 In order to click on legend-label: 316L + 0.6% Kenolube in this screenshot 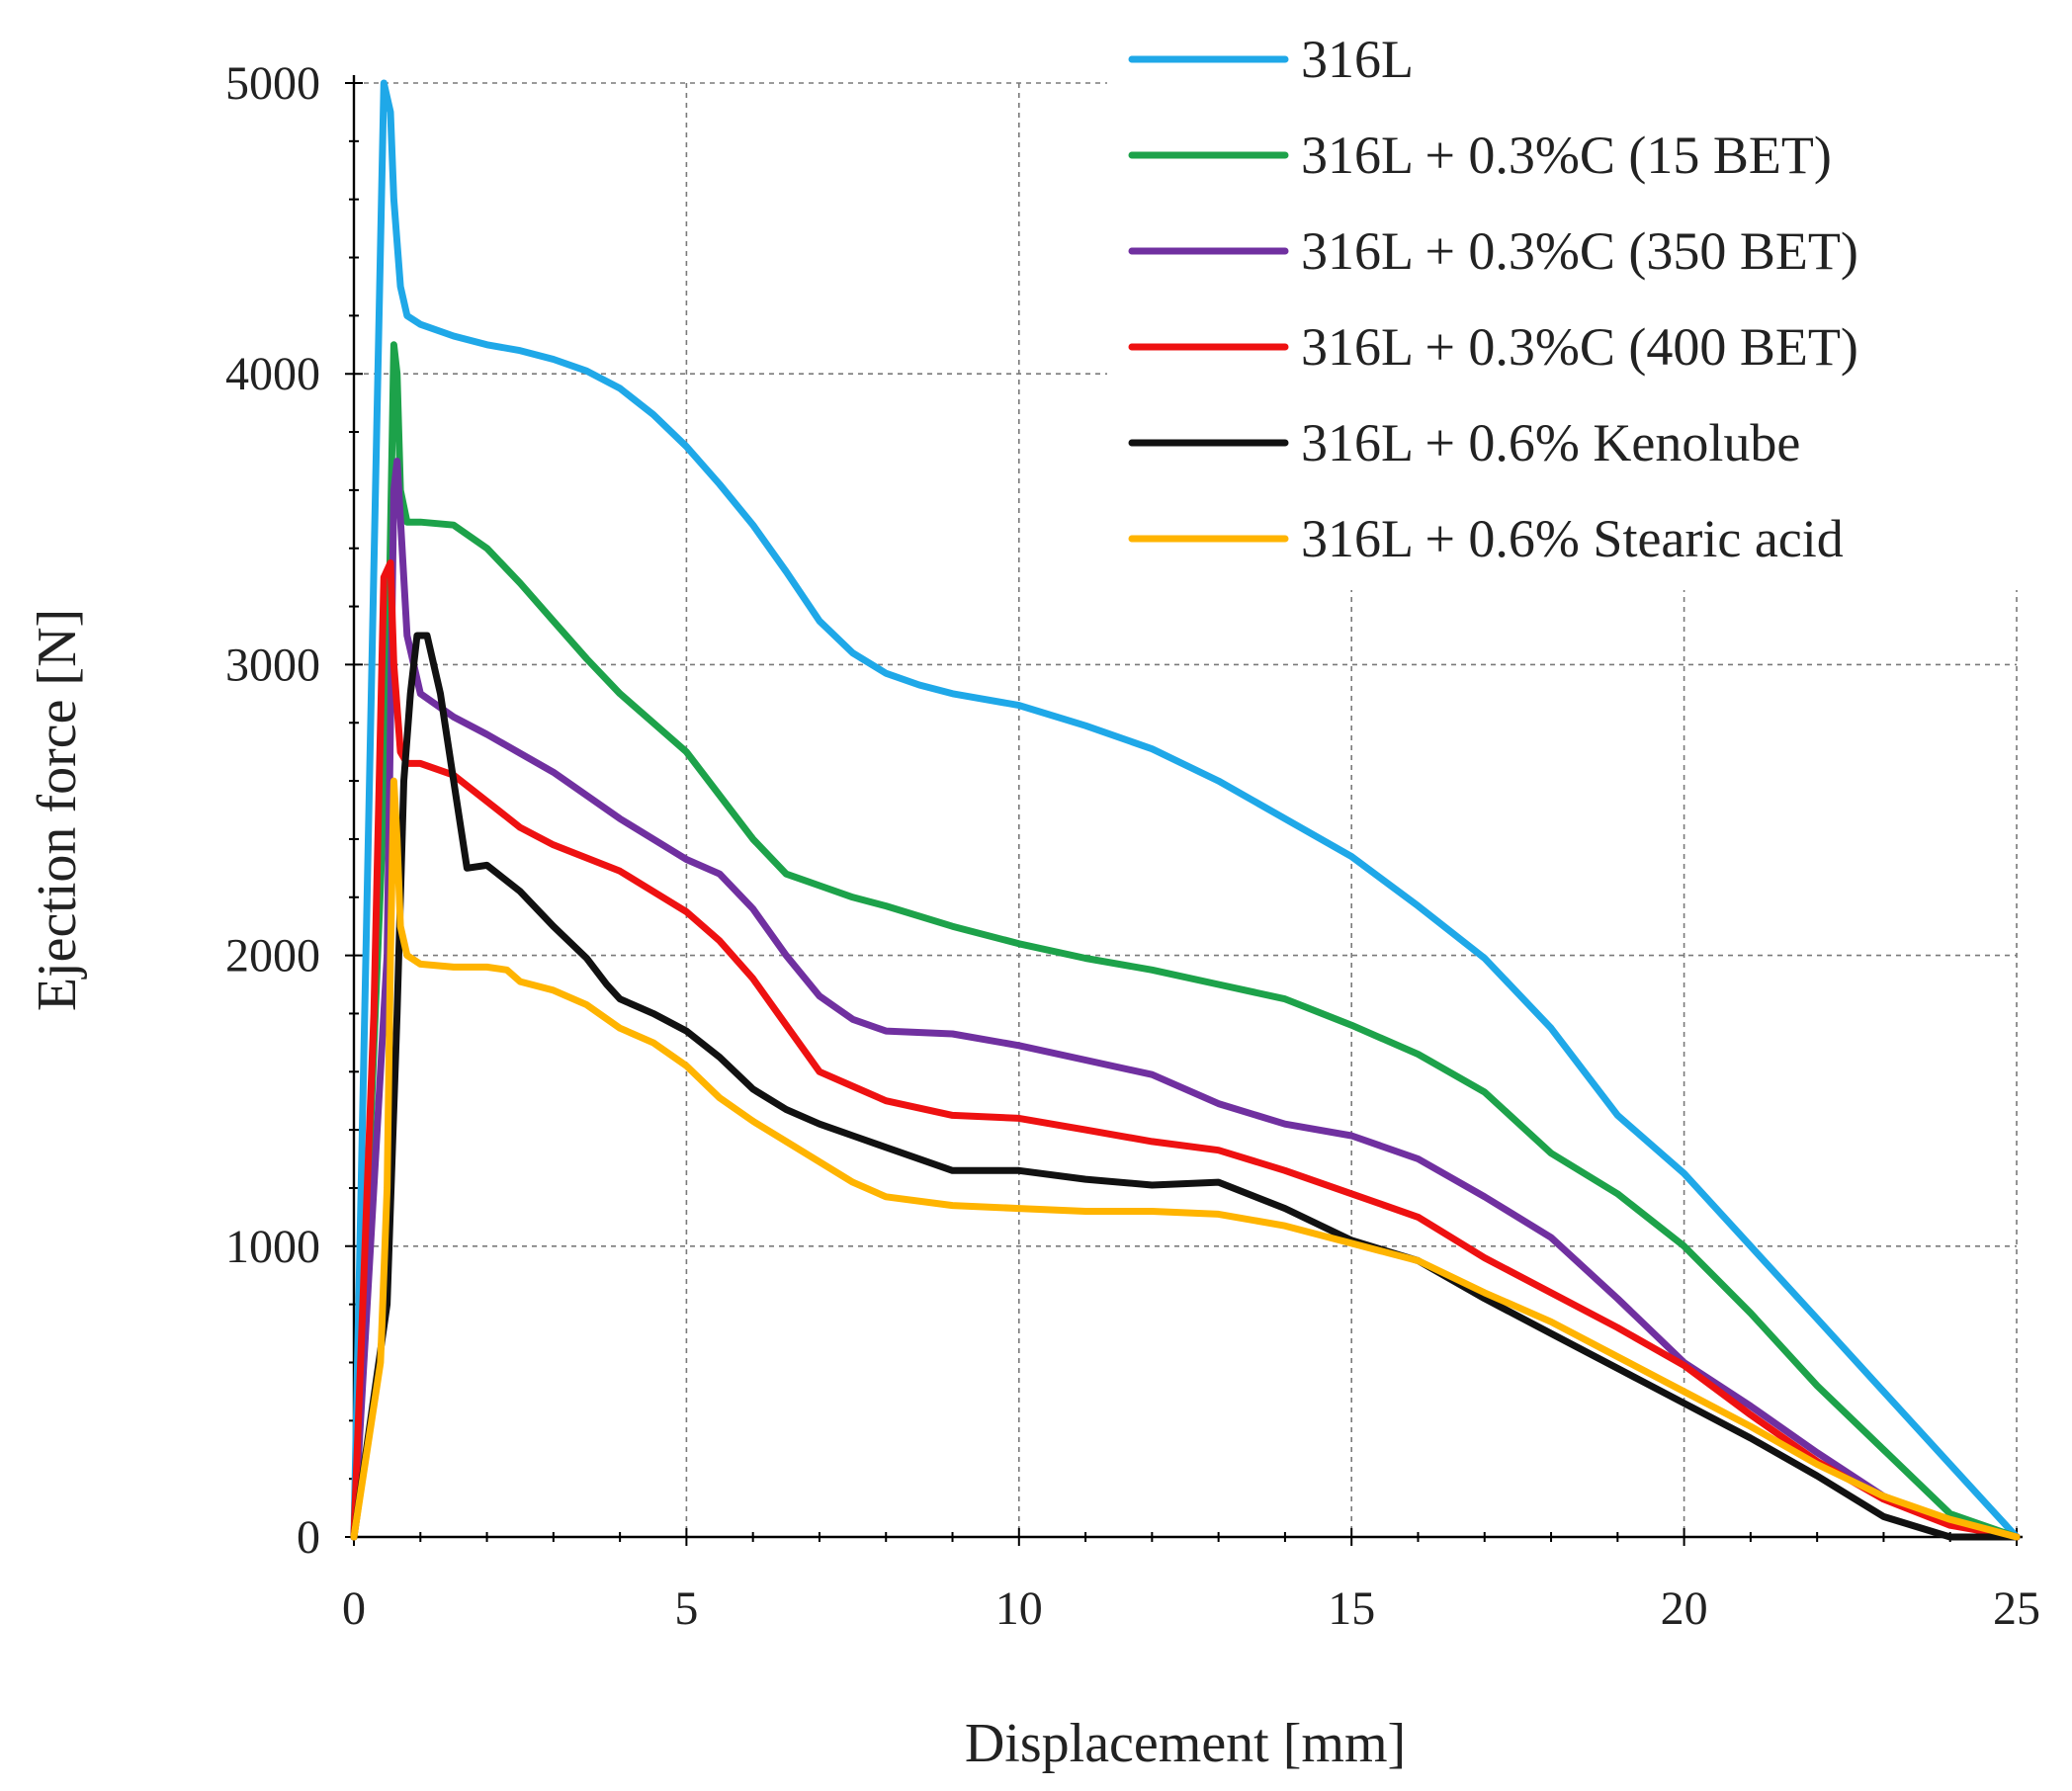, I will do `click(1550, 442)`.